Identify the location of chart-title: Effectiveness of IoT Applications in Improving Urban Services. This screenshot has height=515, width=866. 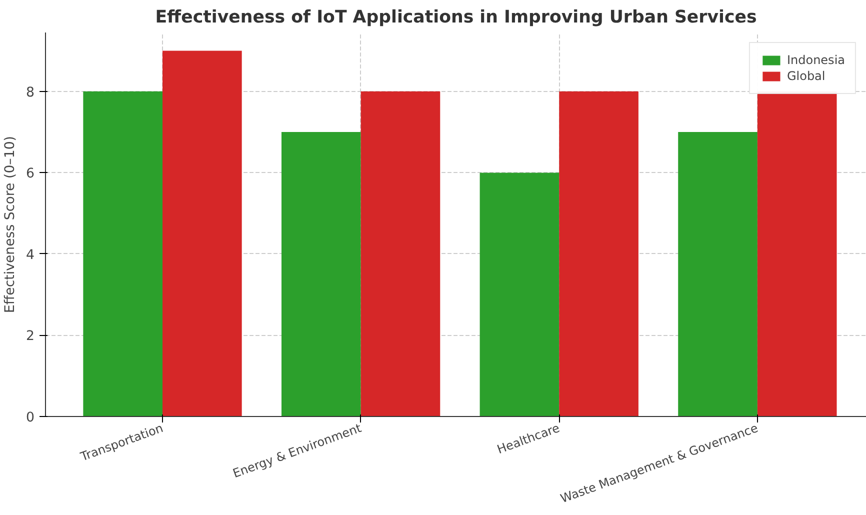
(456, 18).